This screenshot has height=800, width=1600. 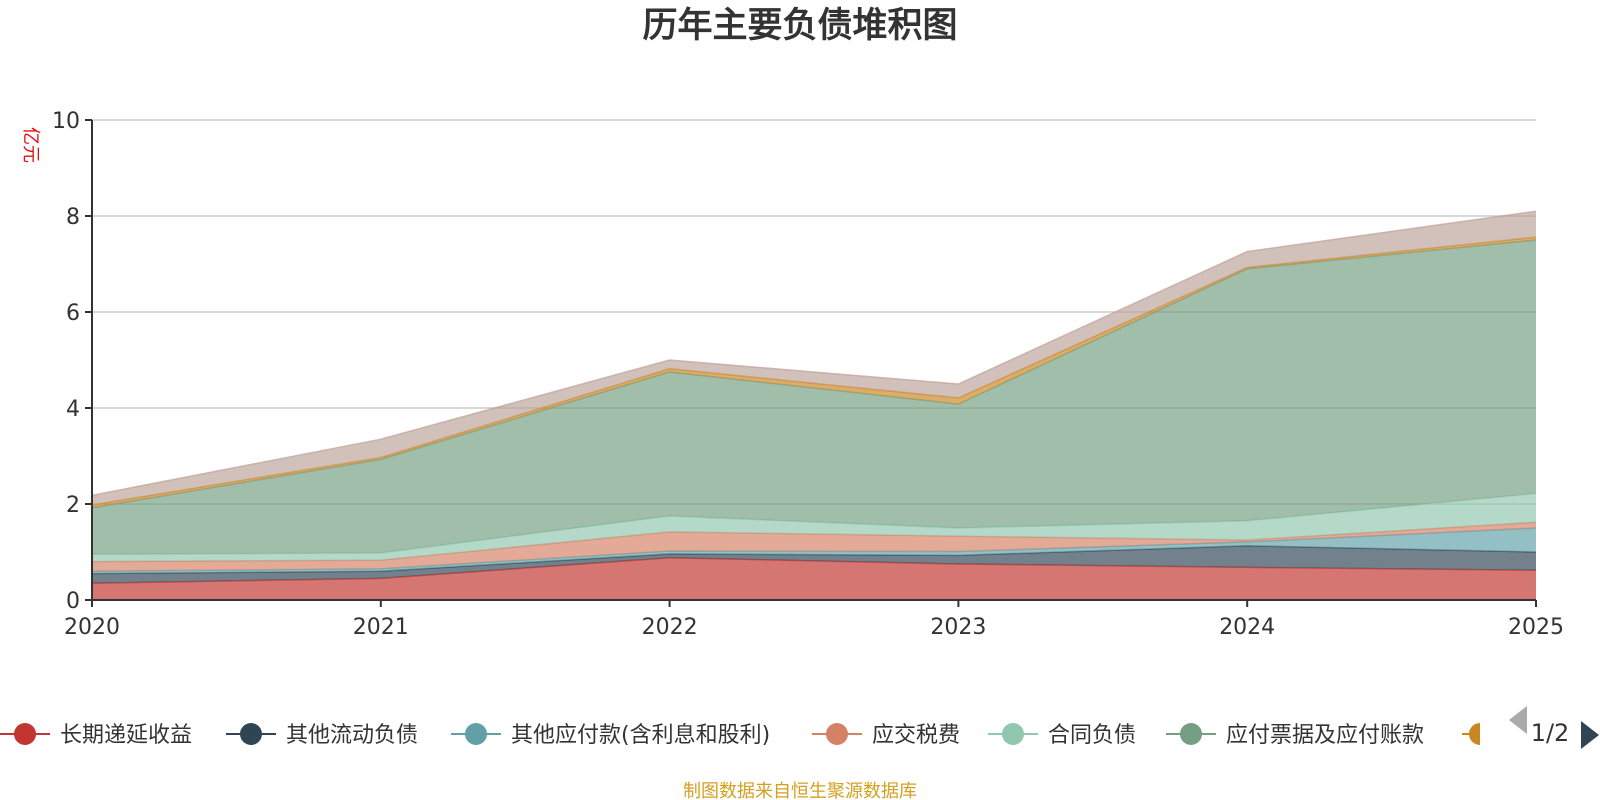 I want to click on x-tick-label-2024: 2024, so click(x=1247, y=627).